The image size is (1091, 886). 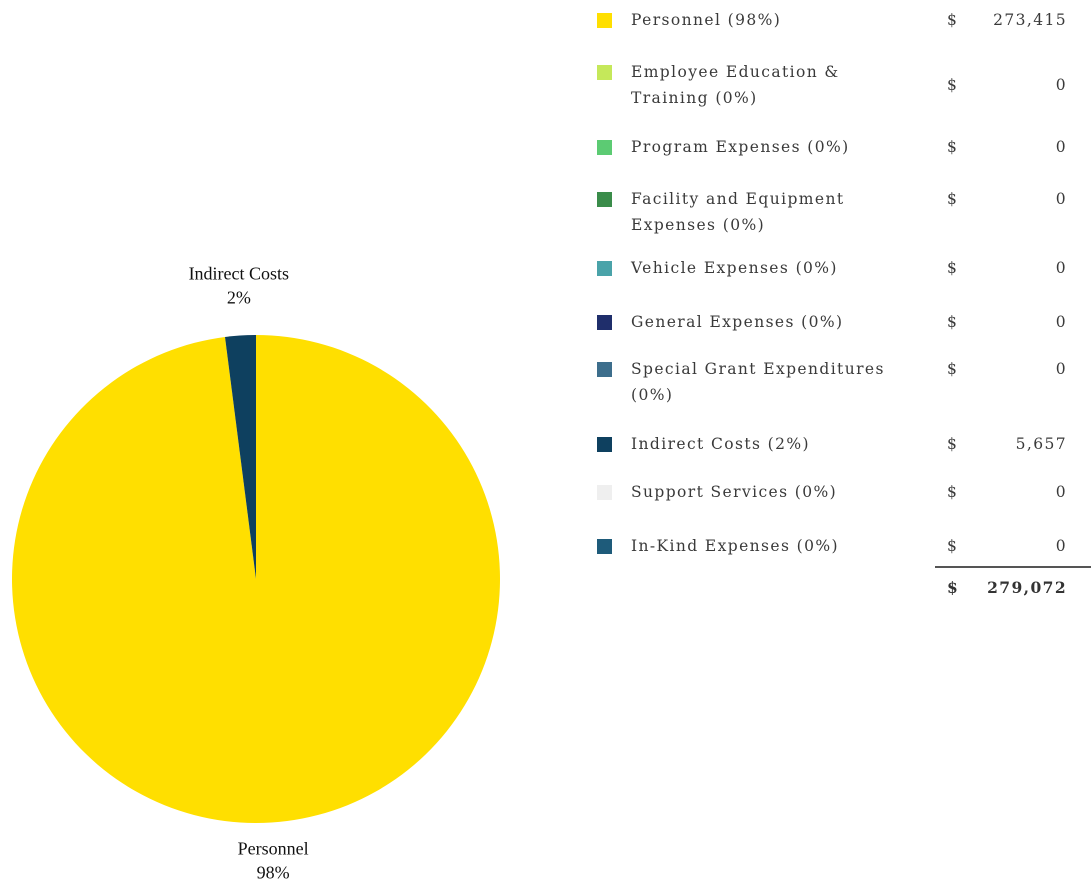 I want to click on total-amount: 279,072, so click(x=1027, y=587).